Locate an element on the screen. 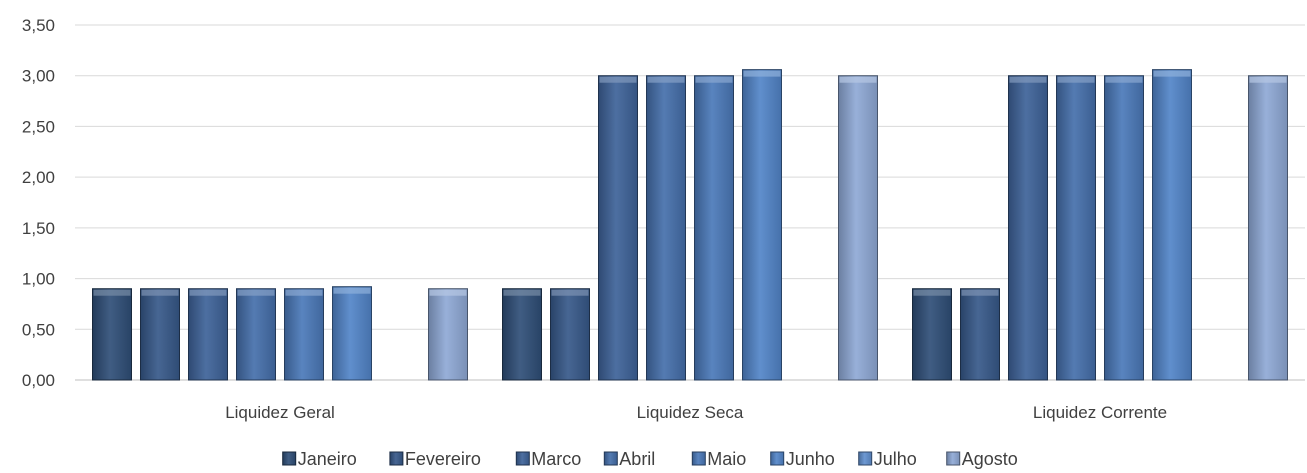  legend-item: Junho is located at coordinates (802, 459).